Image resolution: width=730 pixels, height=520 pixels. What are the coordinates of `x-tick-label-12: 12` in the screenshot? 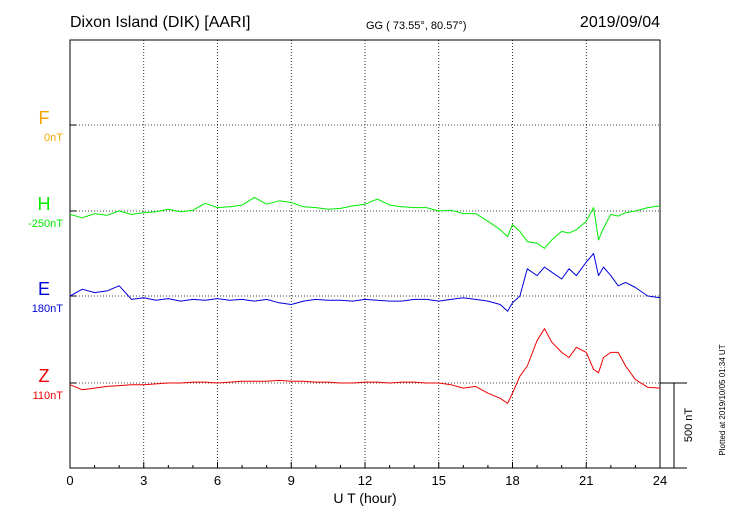 It's located at (365, 480).